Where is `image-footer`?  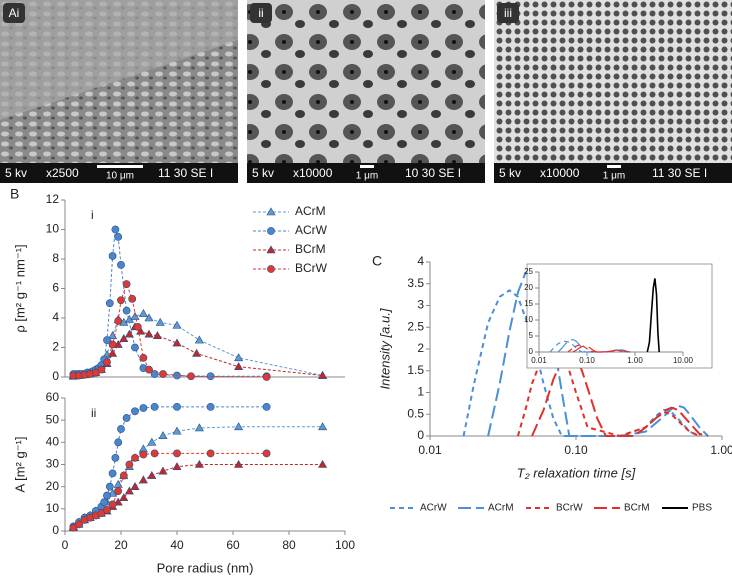 image-footer is located at coordinates (613, 173).